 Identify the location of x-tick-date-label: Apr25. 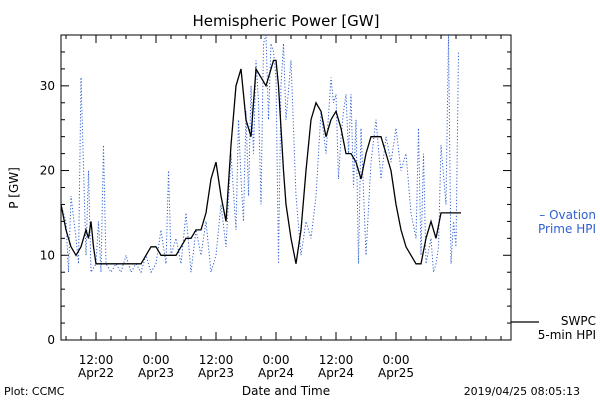
(396, 373).